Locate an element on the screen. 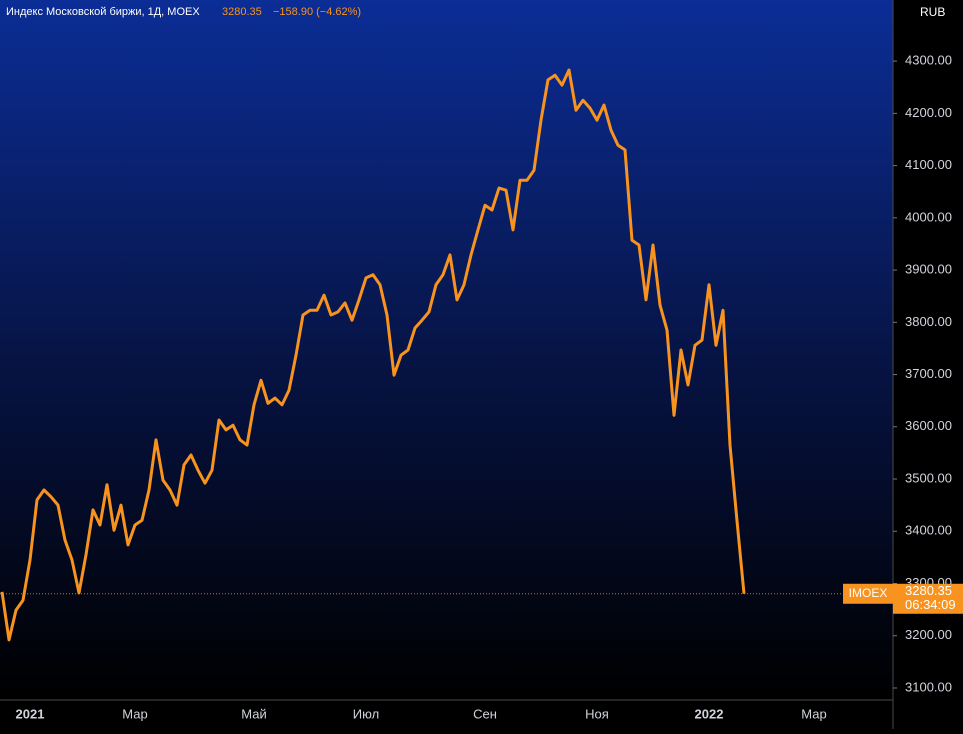 Image resolution: width=963 pixels, height=734 pixels. chart-title: Индекс Московской биржи, 1Д, MOEX is located at coordinates (103, 12).